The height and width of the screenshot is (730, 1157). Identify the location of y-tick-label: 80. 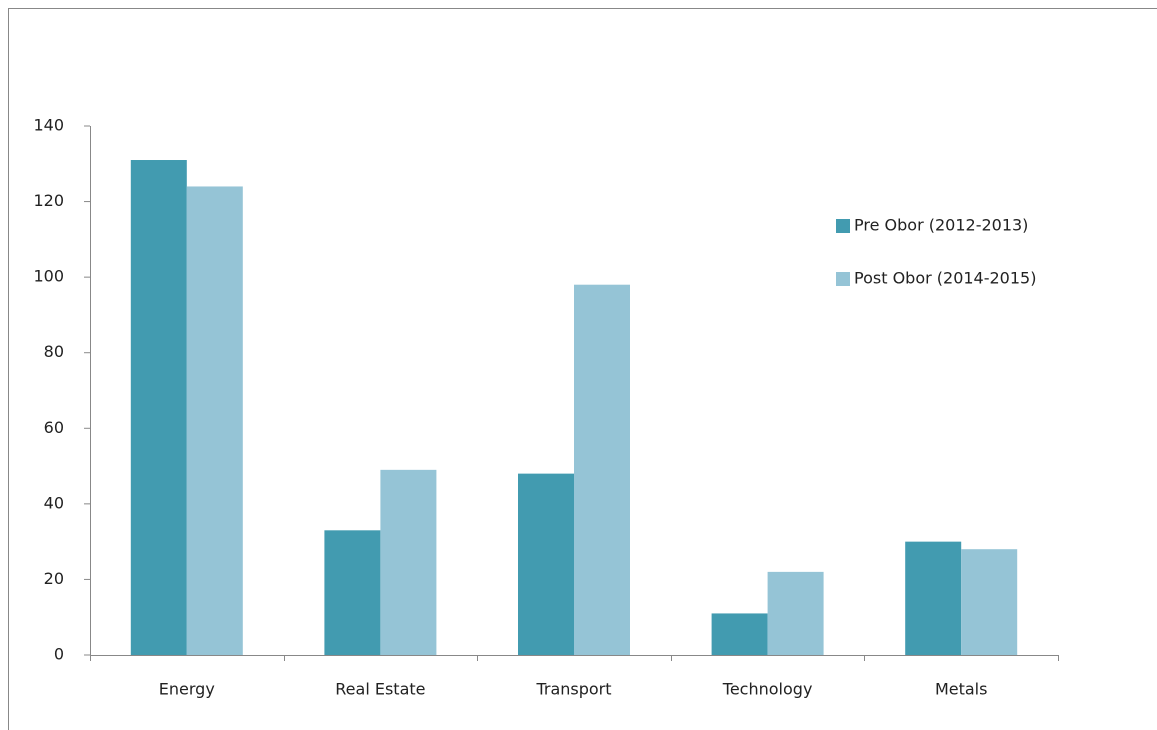
(54, 351).